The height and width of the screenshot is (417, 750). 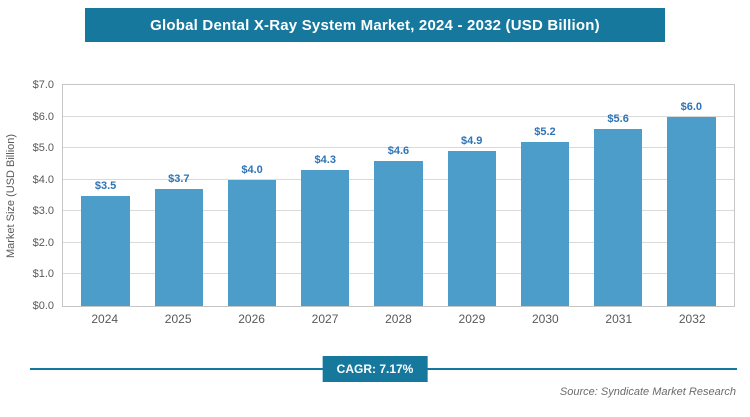 I want to click on bar-group: $5.6, so click(x=618, y=195).